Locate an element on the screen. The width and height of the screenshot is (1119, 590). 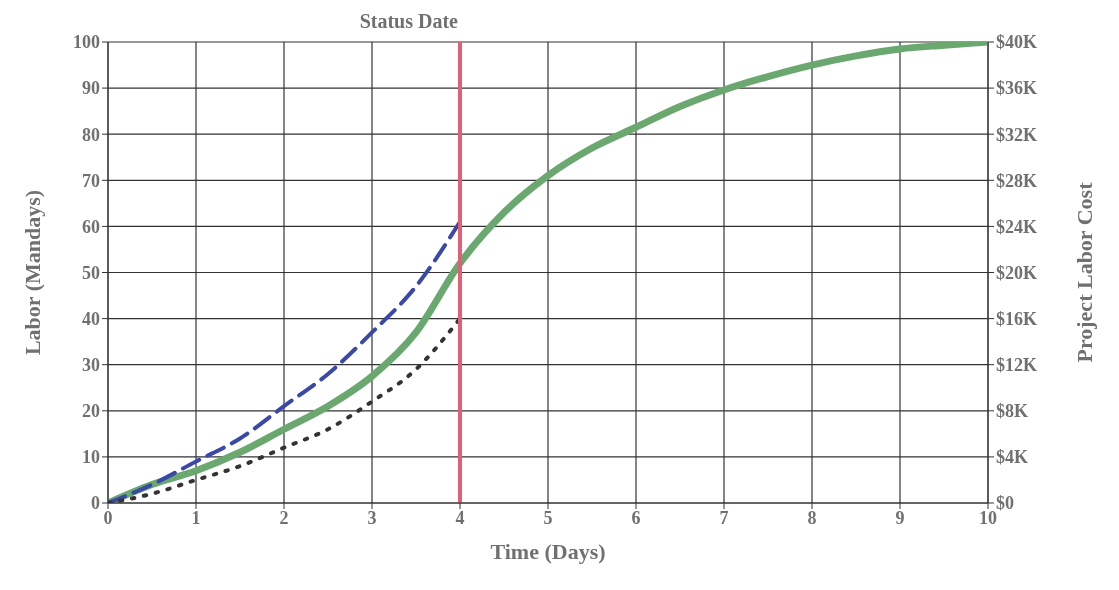
y2-tick-label: $36K is located at coordinates (1017, 88).